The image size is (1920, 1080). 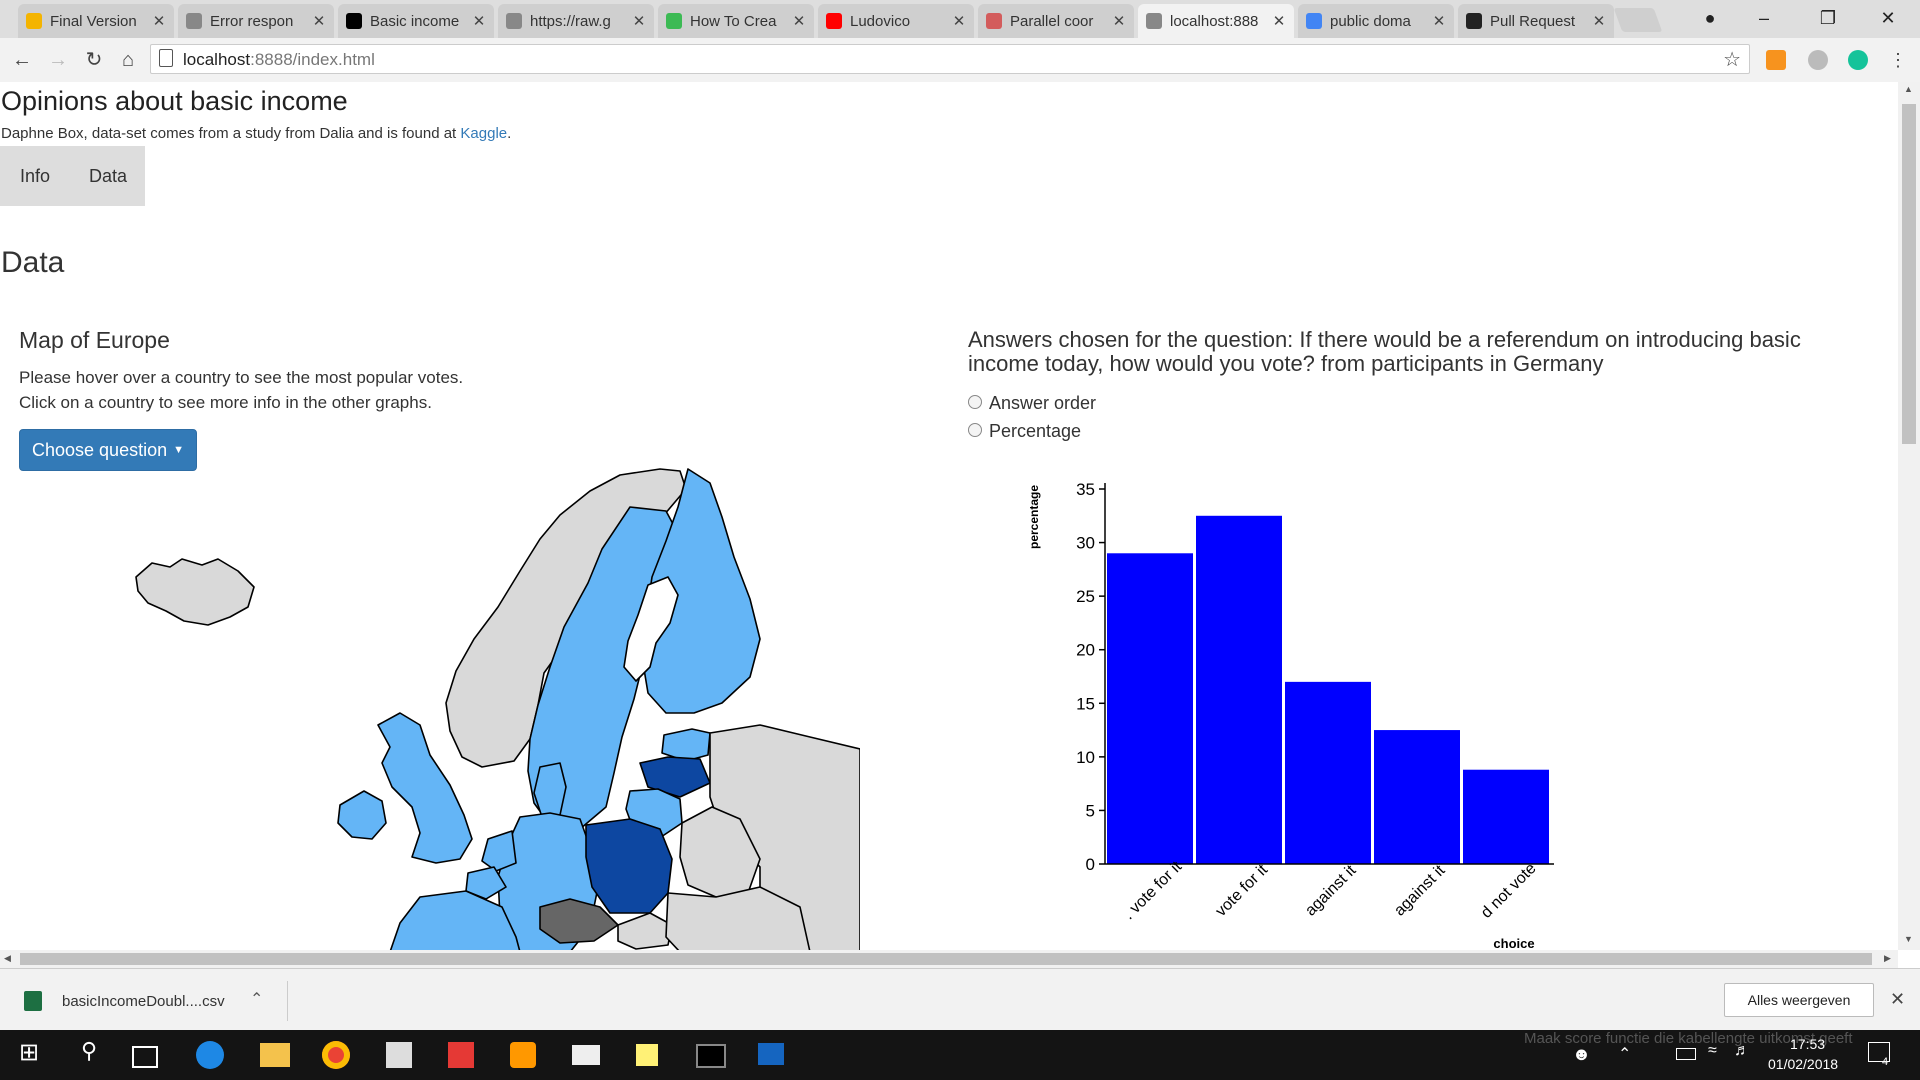 I want to click on y-axis-label: percentage, so click(x=1034, y=517).